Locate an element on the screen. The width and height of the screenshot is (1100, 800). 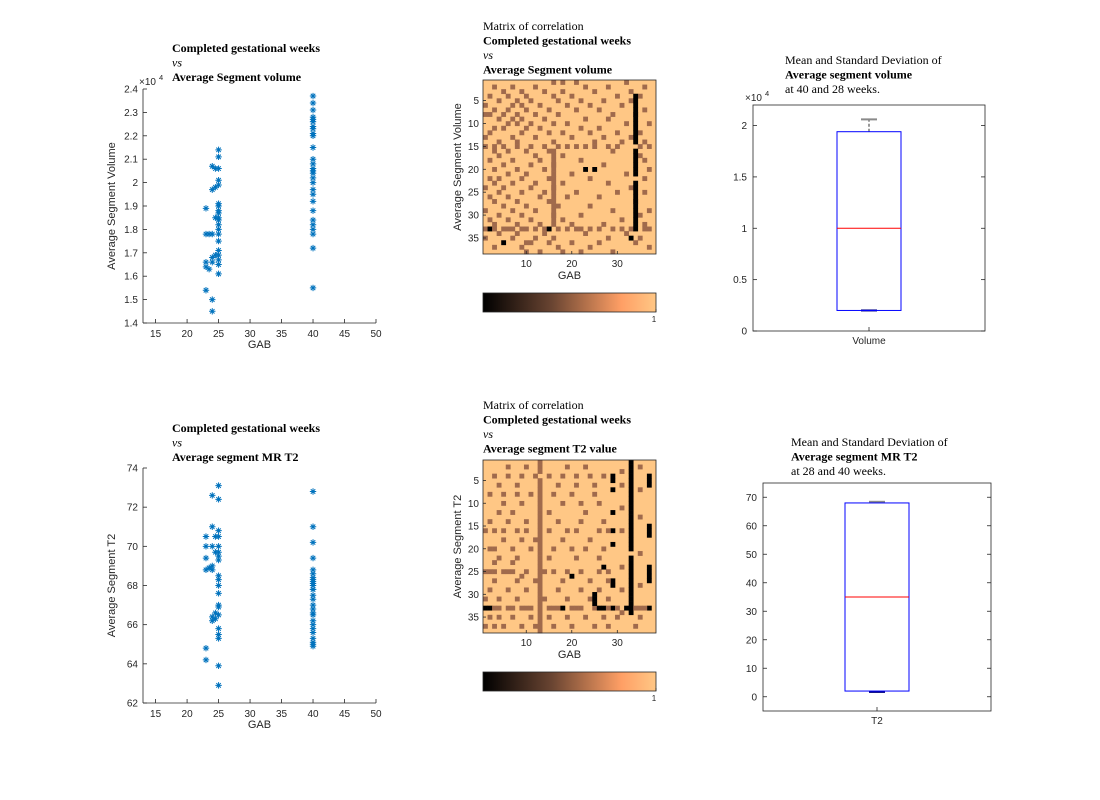
y-axis-label: Average Segment Volume is located at coordinates (112, 206).